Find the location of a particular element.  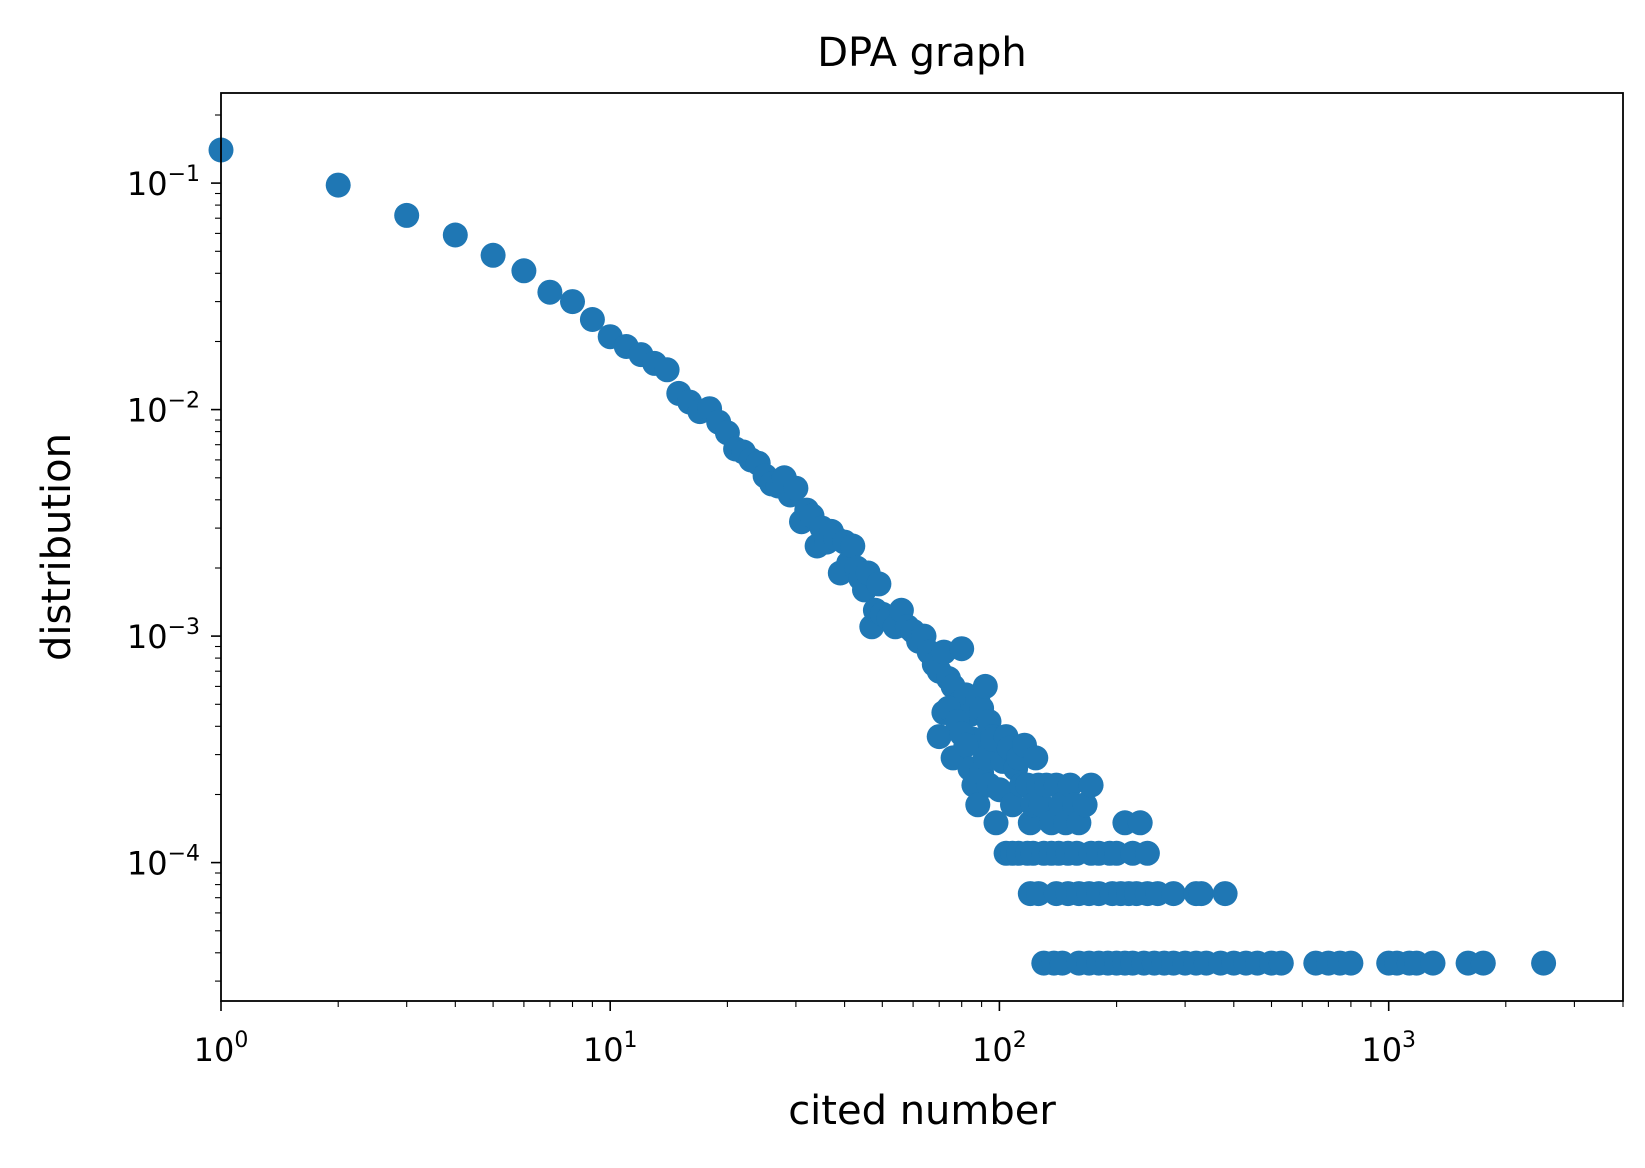

x-axis-label: cited number is located at coordinates (922, 1111).